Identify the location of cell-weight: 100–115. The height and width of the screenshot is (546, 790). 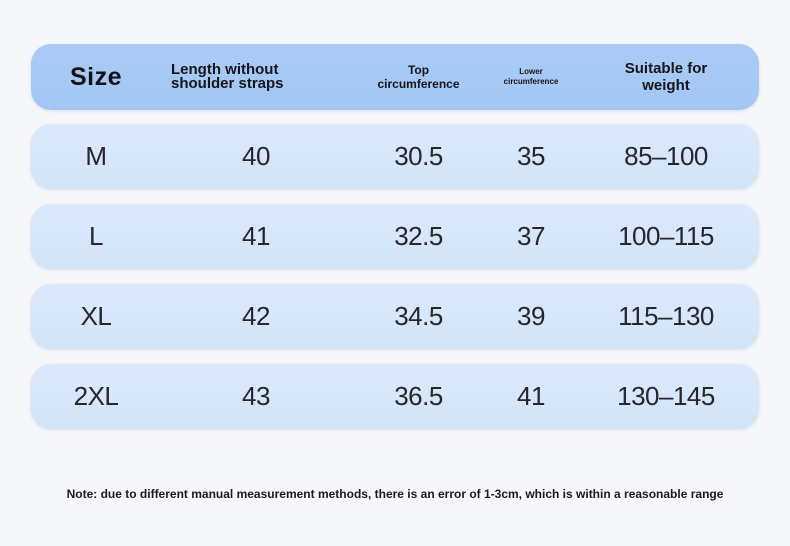
(666, 236).